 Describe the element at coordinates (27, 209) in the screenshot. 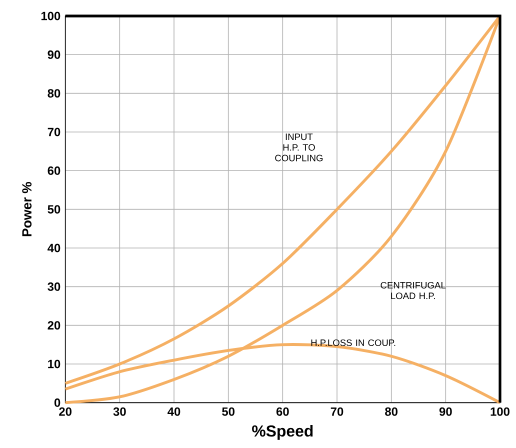

I see `y-axis-title: Power %` at that location.